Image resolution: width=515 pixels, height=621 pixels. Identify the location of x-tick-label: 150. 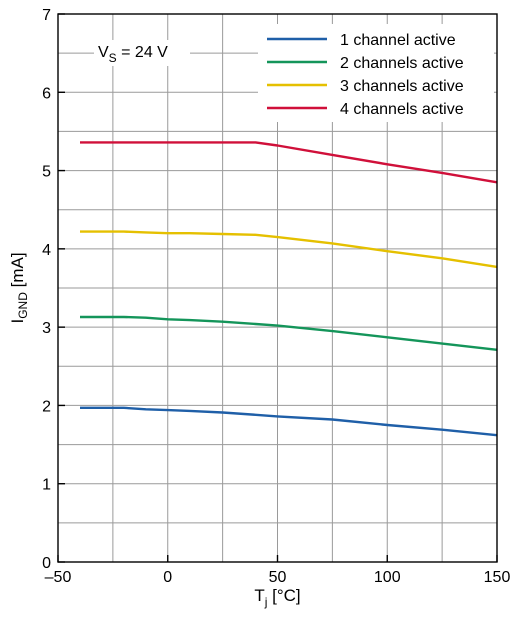
(497, 577).